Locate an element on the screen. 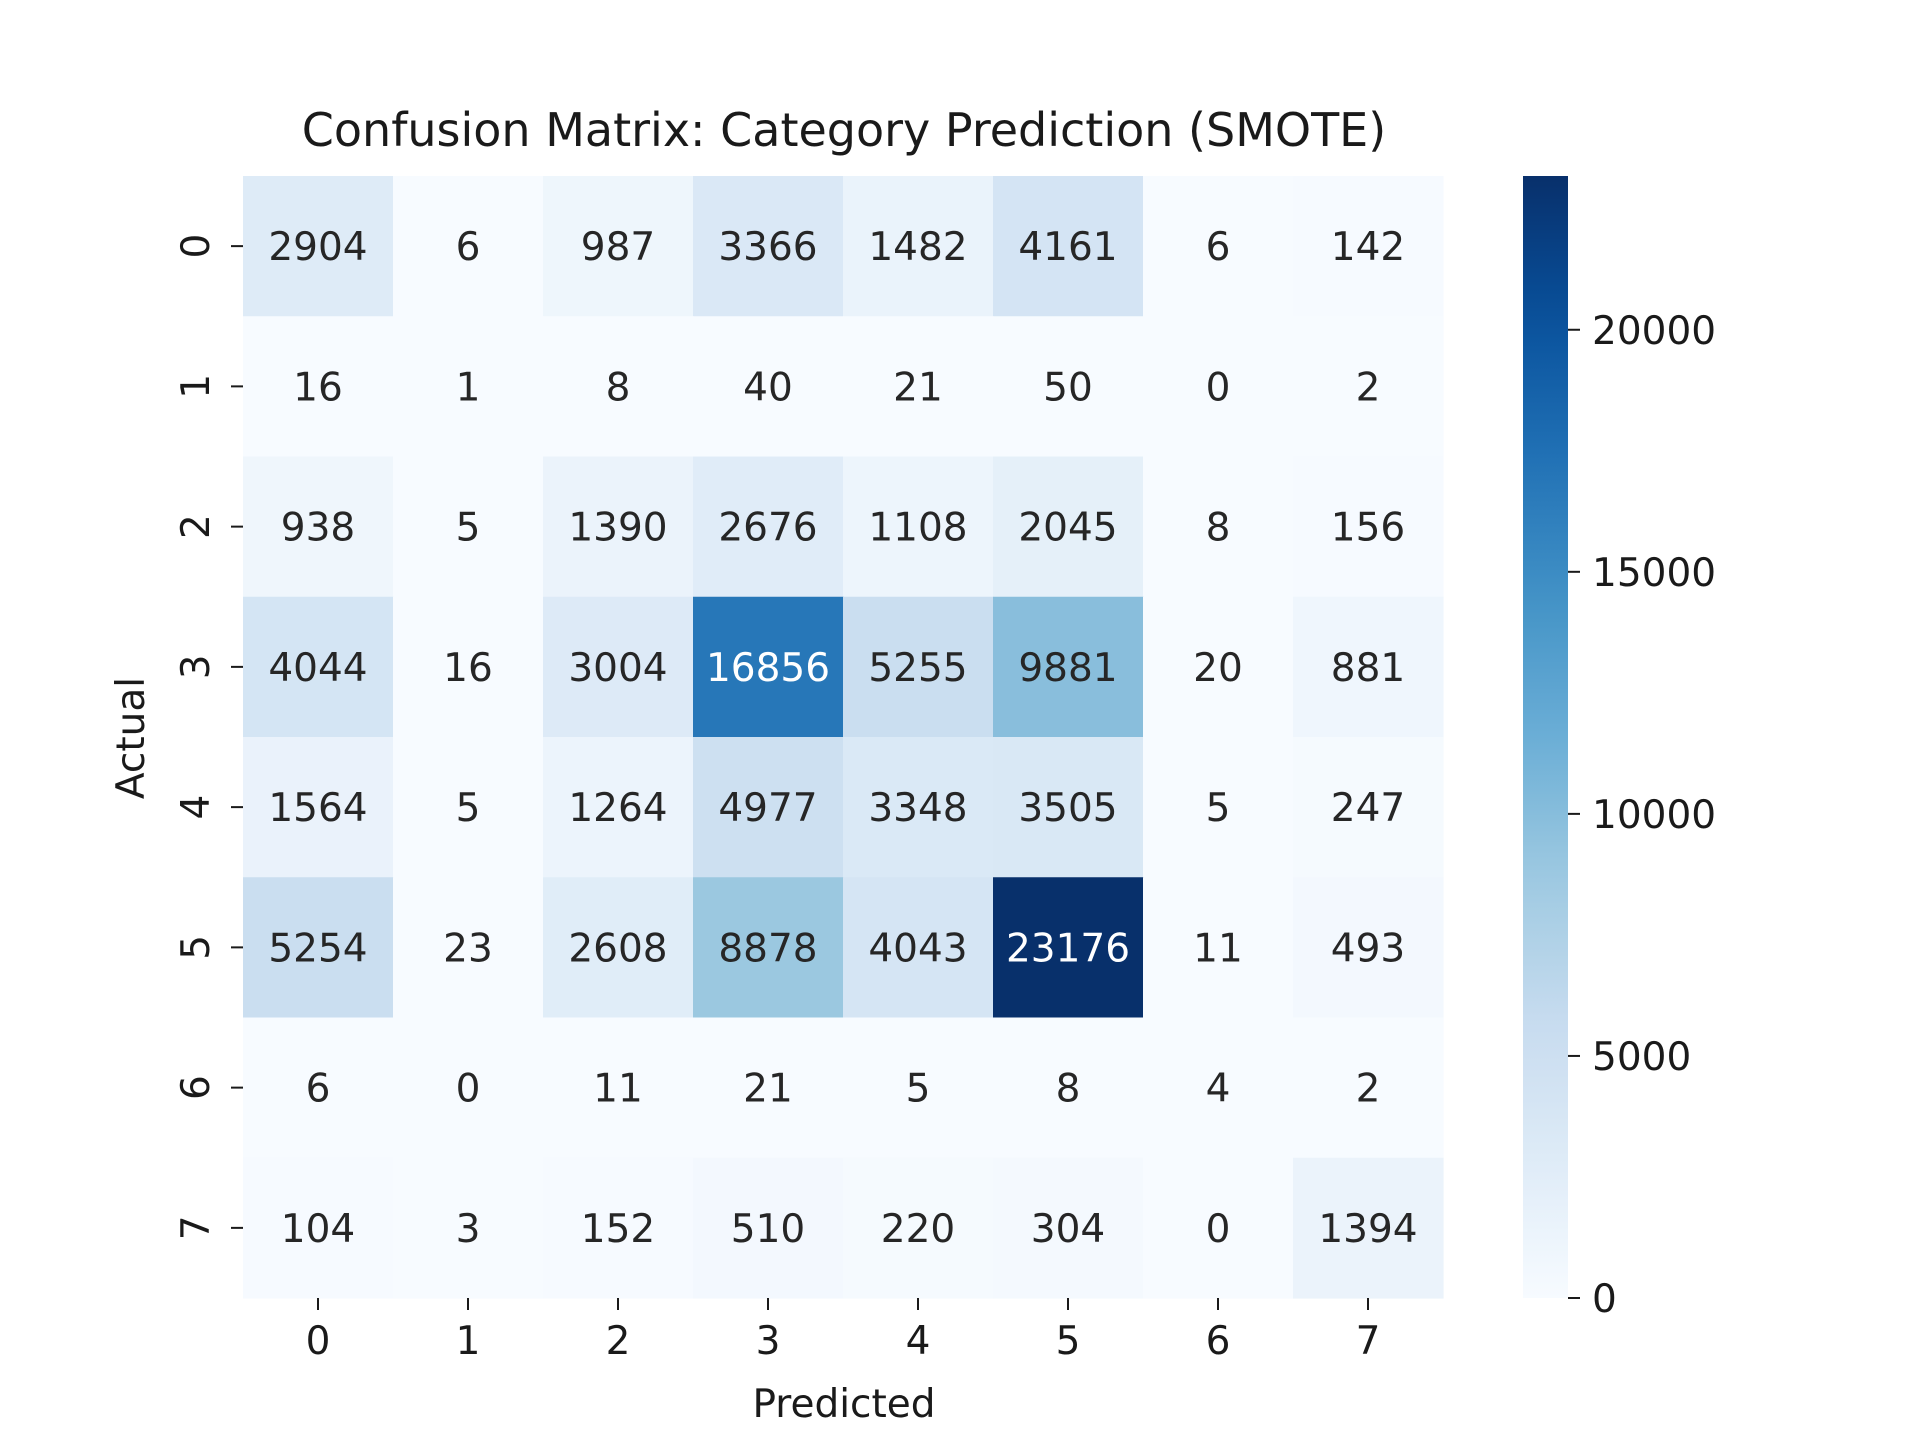 Image resolution: width=1920 pixels, height=1440 pixels. cell-value-r6-c0: 6 is located at coordinates (318, 1089).